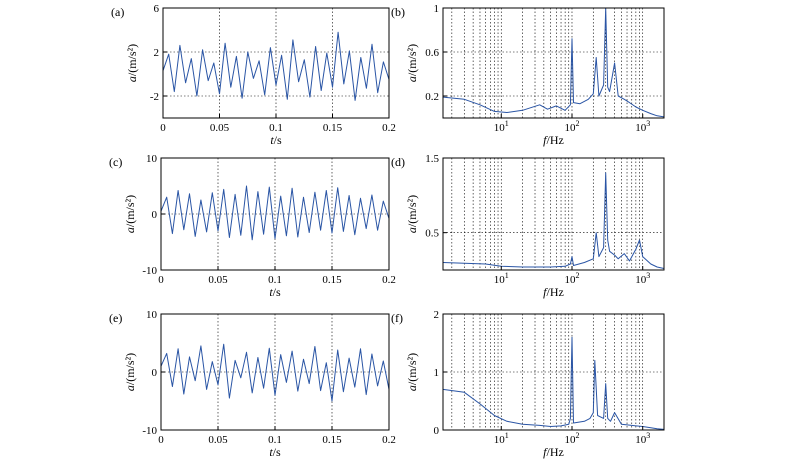 This screenshot has width=800, height=463. I want to click on y-tick-label: 6, so click(157, 9).